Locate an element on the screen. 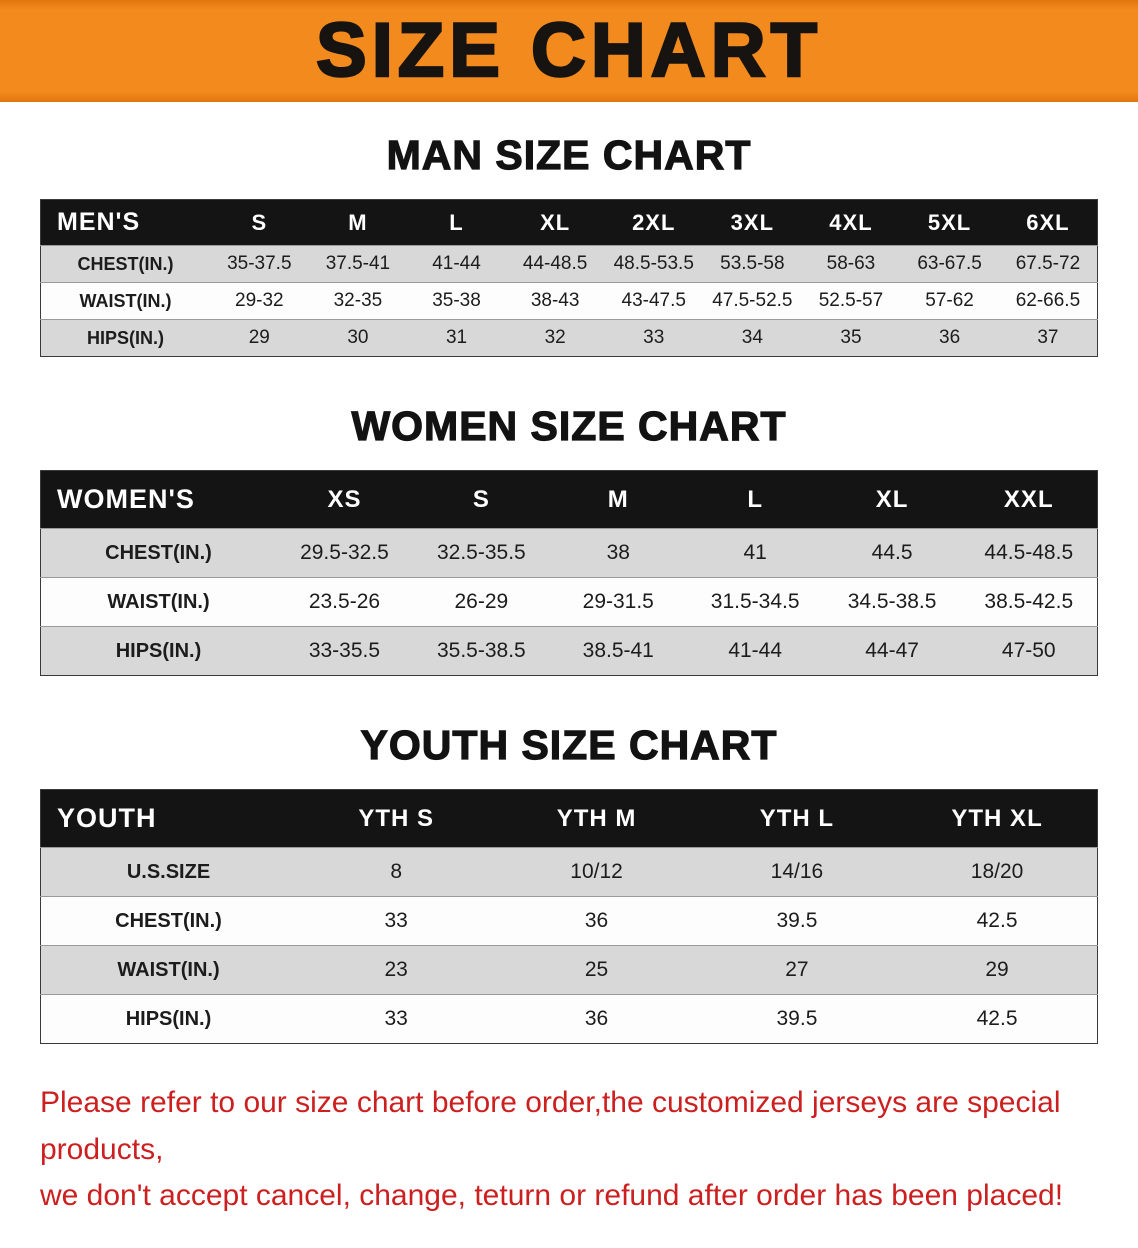 Image resolution: width=1138 pixels, height=1248 pixels. measurement-cell: 38.5-42.5 is located at coordinates (1029, 602).